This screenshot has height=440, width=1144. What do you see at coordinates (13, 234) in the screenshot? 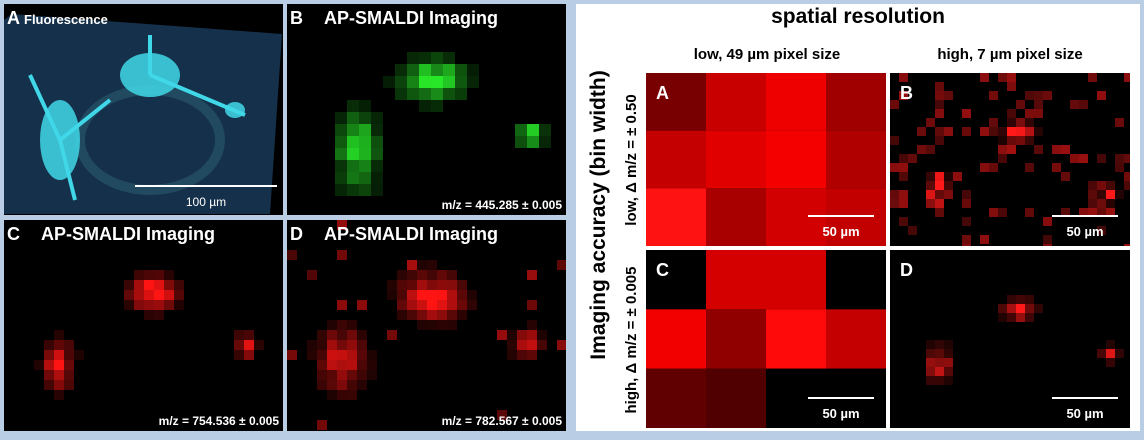
I see `panel-letter: C` at bounding box center [13, 234].